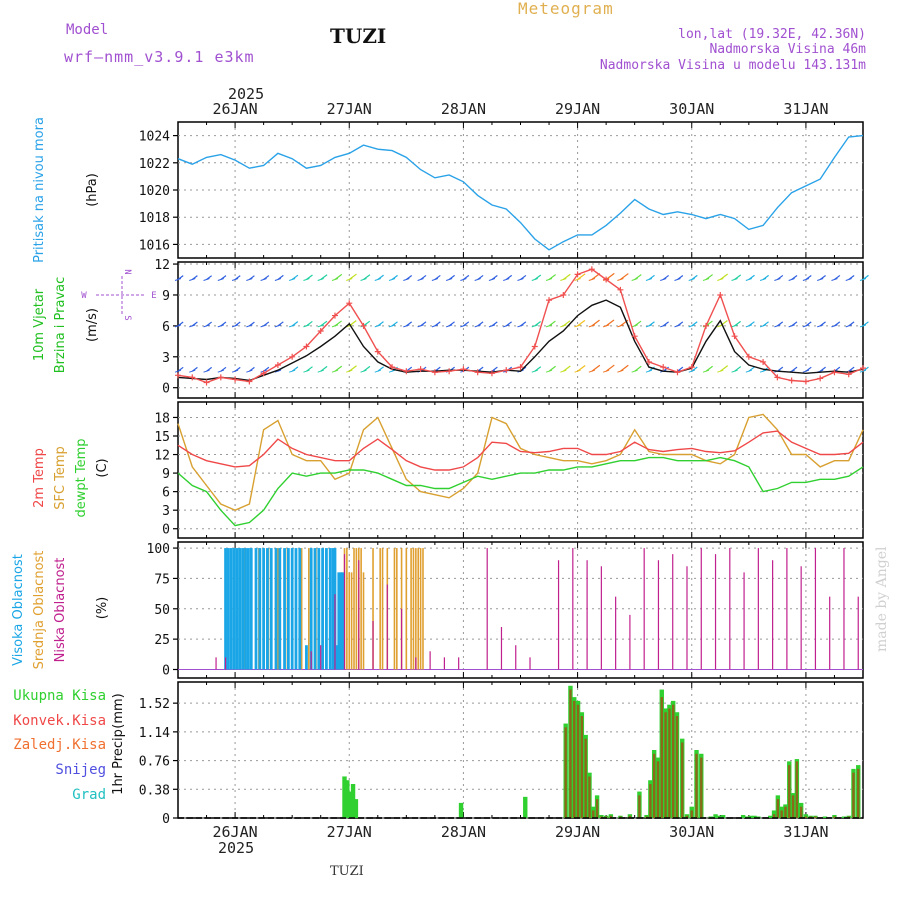 Image resolution: width=900 pixels, height=900 pixels. Describe the element at coordinates (733, 65) in the screenshot. I see `model-elevation-label: Nadmorska Visina u modelu 143.131m` at that location.